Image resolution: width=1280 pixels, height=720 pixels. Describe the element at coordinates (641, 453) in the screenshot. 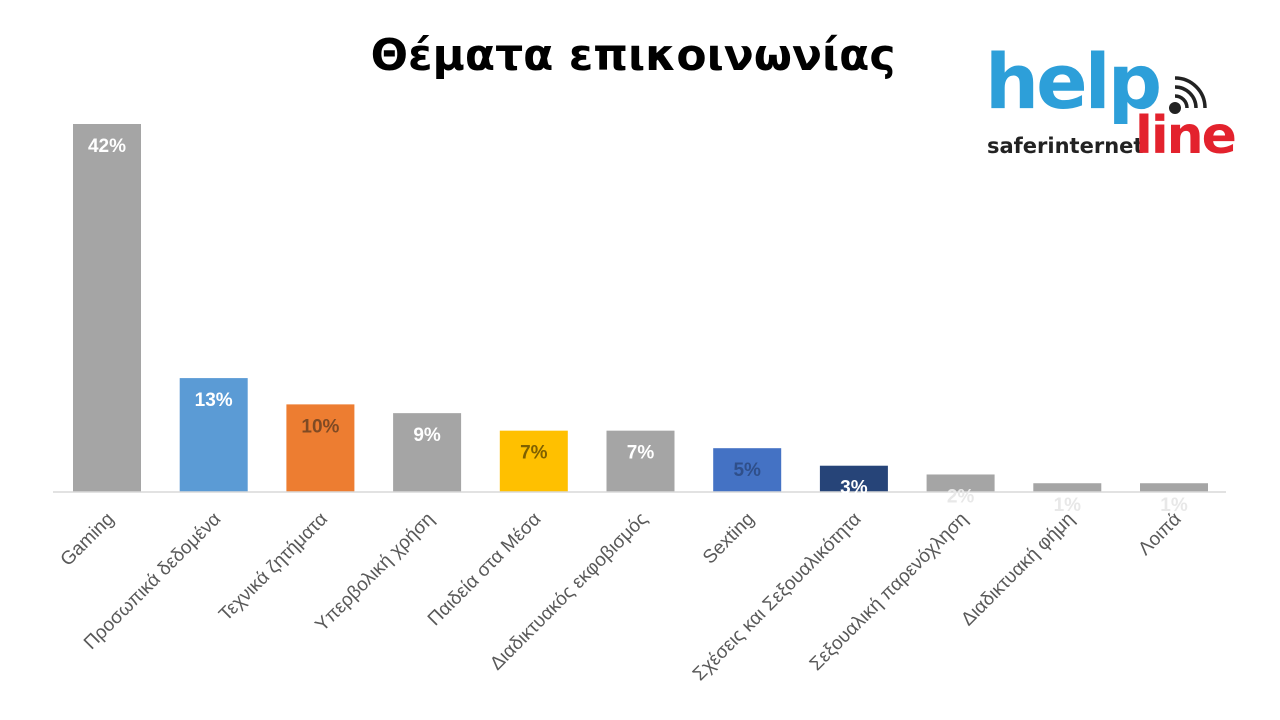

I see `data-label-5: 7%` at that location.